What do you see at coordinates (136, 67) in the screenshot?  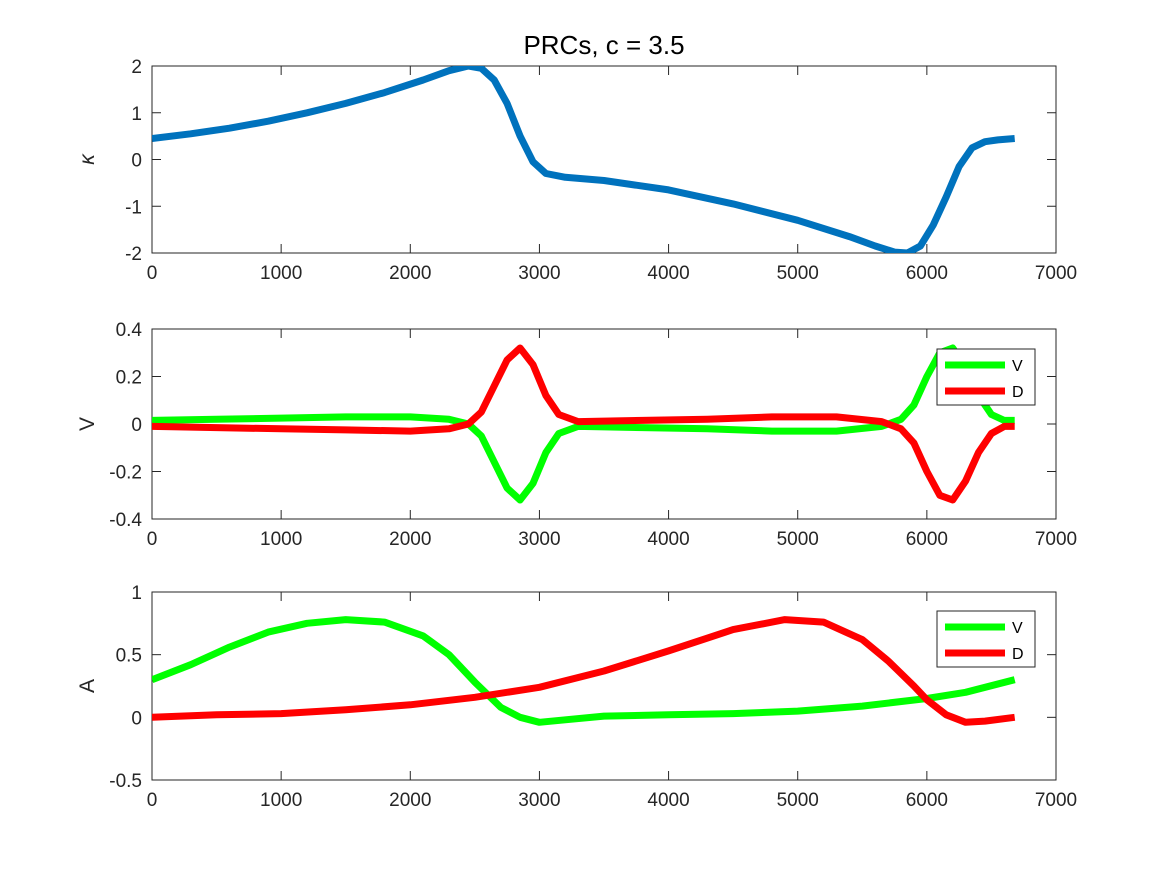 I see `y-tick-label: 2` at bounding box center [136, 67].